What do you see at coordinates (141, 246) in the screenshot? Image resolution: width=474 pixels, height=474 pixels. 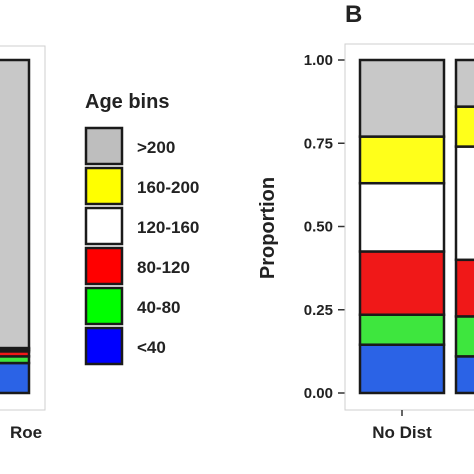 I see `legend: >200 160-200 120-160 80-120 40-80 <40` at bounding box center [141, 246].